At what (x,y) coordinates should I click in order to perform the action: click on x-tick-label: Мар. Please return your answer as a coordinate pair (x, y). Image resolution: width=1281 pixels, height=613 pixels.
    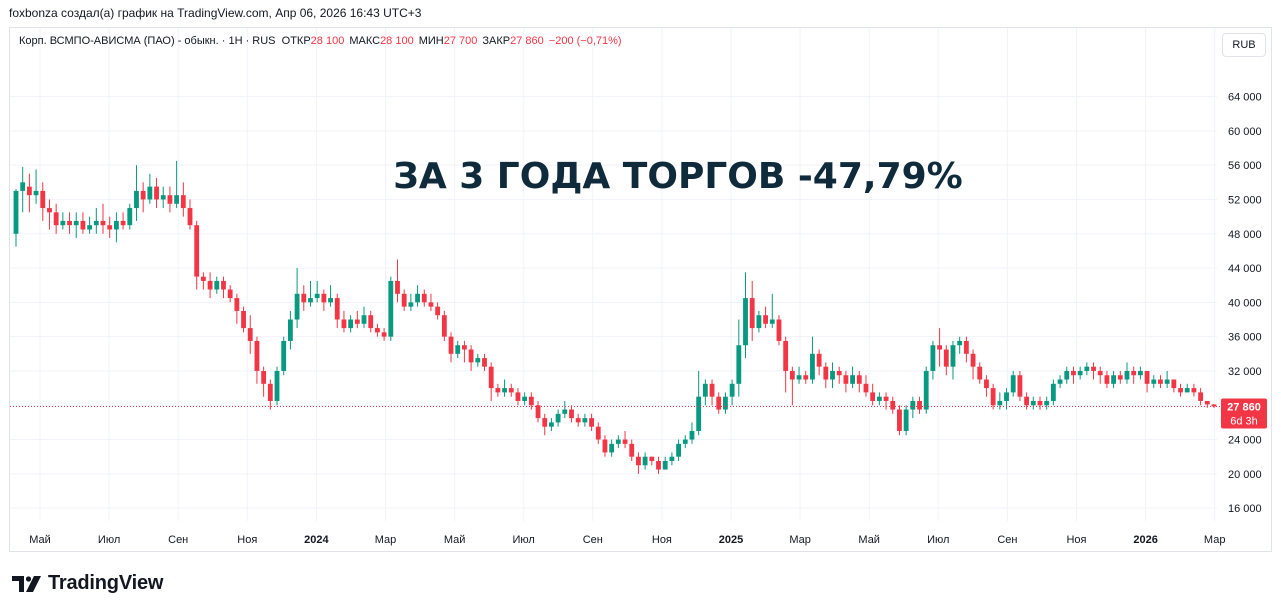
    Looking at the image, I should click on (800, 540).